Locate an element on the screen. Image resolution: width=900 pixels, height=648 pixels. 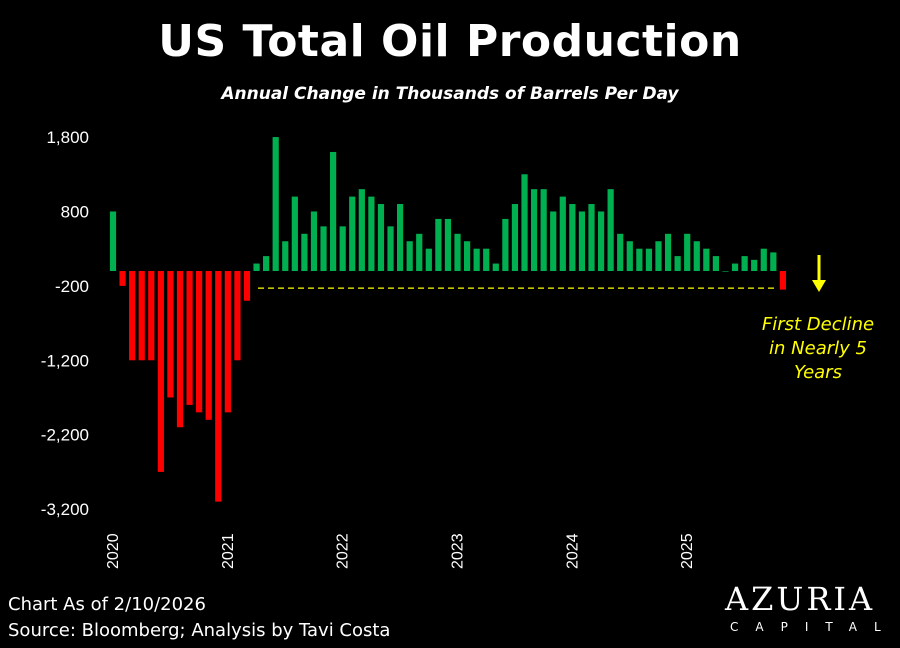
y-tick-label: -1,200 is located at coordinates (65, 360).